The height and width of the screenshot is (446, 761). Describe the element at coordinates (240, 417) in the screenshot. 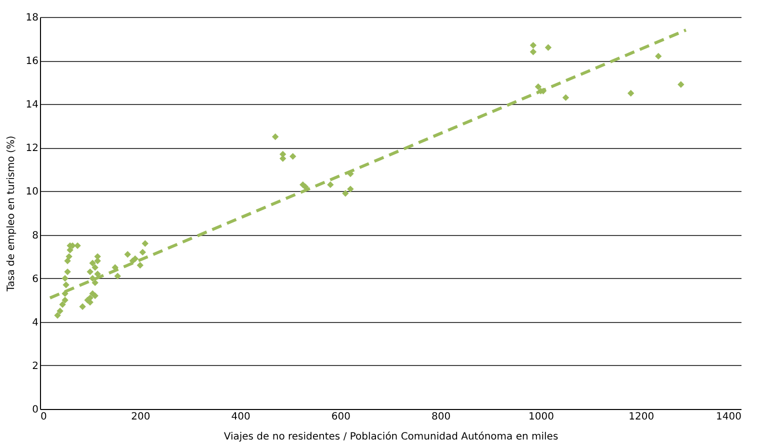

I see `x-tick-label: 400` at that location.